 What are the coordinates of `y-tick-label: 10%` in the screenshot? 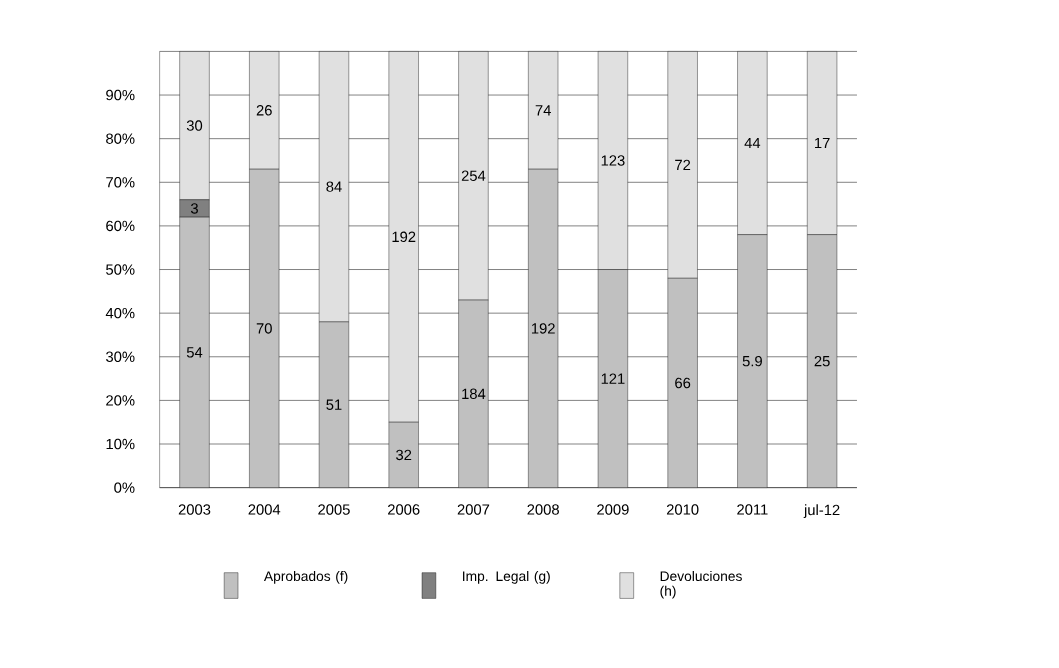 It's located at (120, 444).